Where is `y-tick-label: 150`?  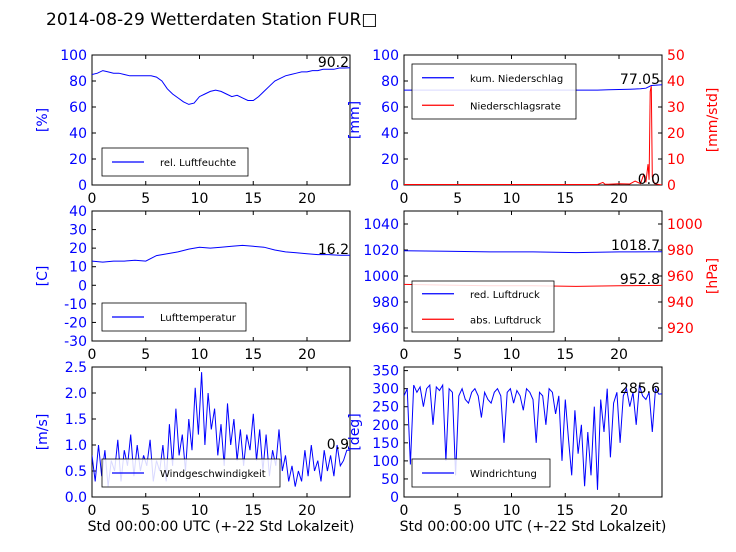 y-tick-label: 150 is located at coordinates (385, 444).